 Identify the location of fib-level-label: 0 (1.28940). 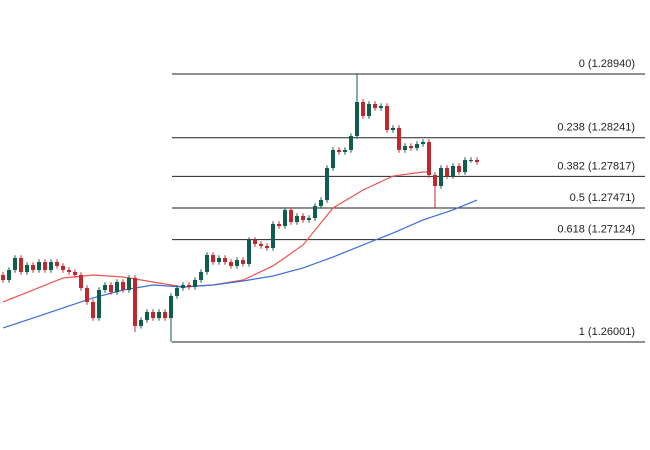
(607, 64).